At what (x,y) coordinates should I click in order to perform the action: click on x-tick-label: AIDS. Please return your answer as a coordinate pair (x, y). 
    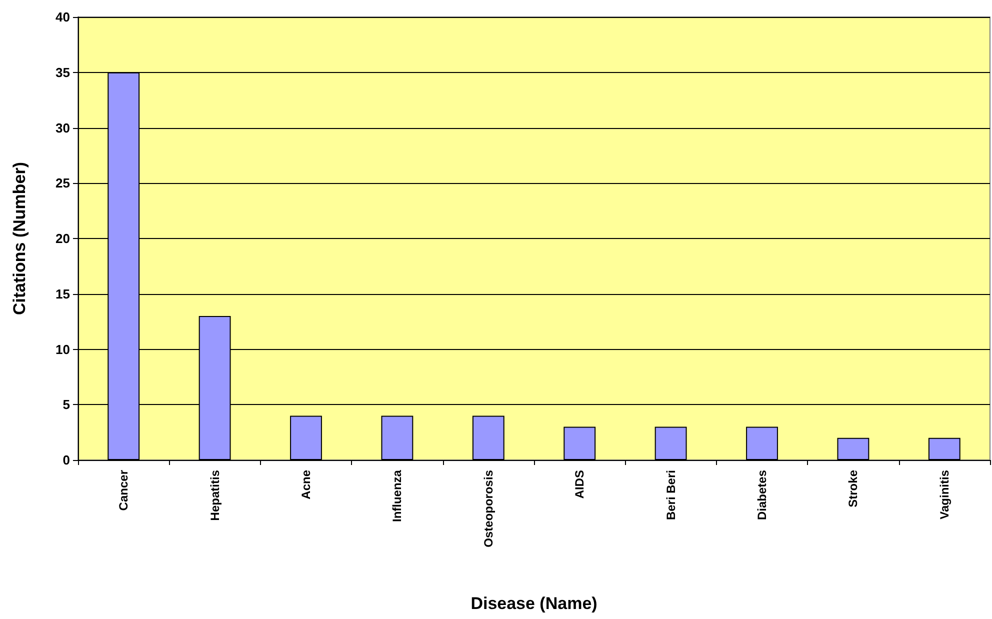
    Looking at the image, I should click on (579, 484).